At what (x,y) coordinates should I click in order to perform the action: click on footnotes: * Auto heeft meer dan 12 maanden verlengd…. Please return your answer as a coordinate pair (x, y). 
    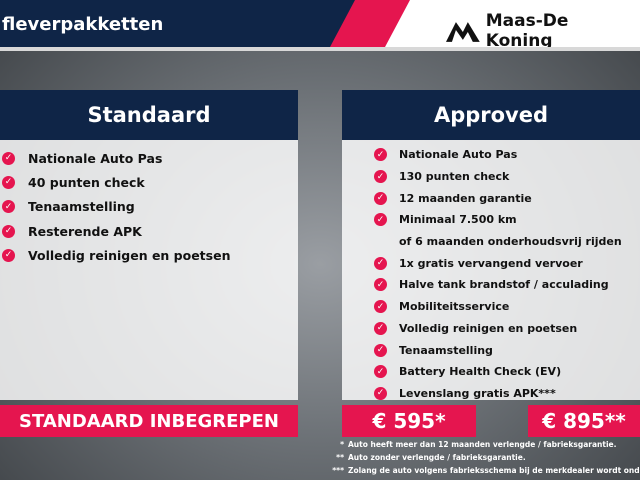
    Looking at the image, I should click on (481, 457).